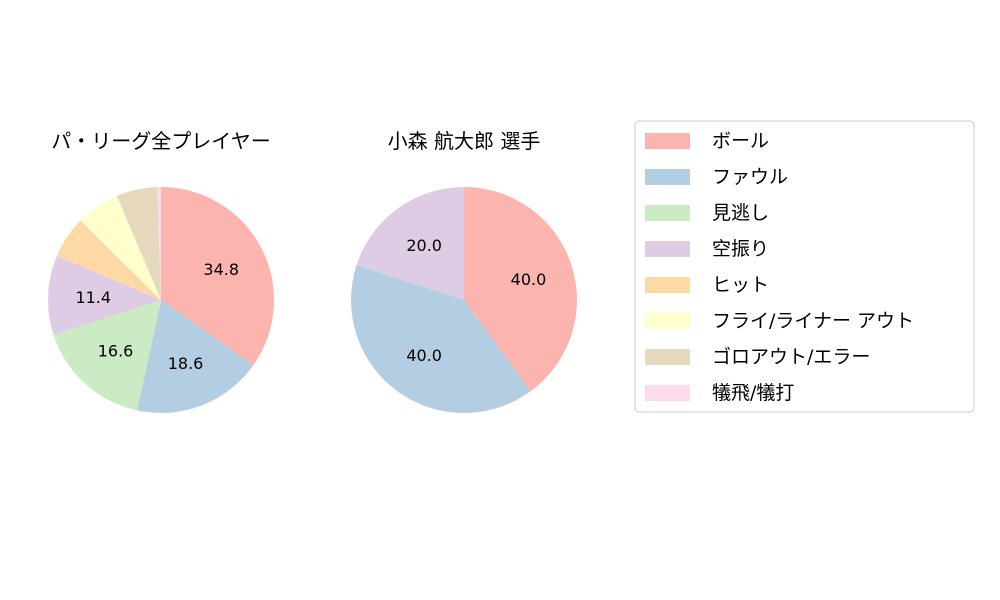  I want to click on pie-slices-player, so click(464, 300).